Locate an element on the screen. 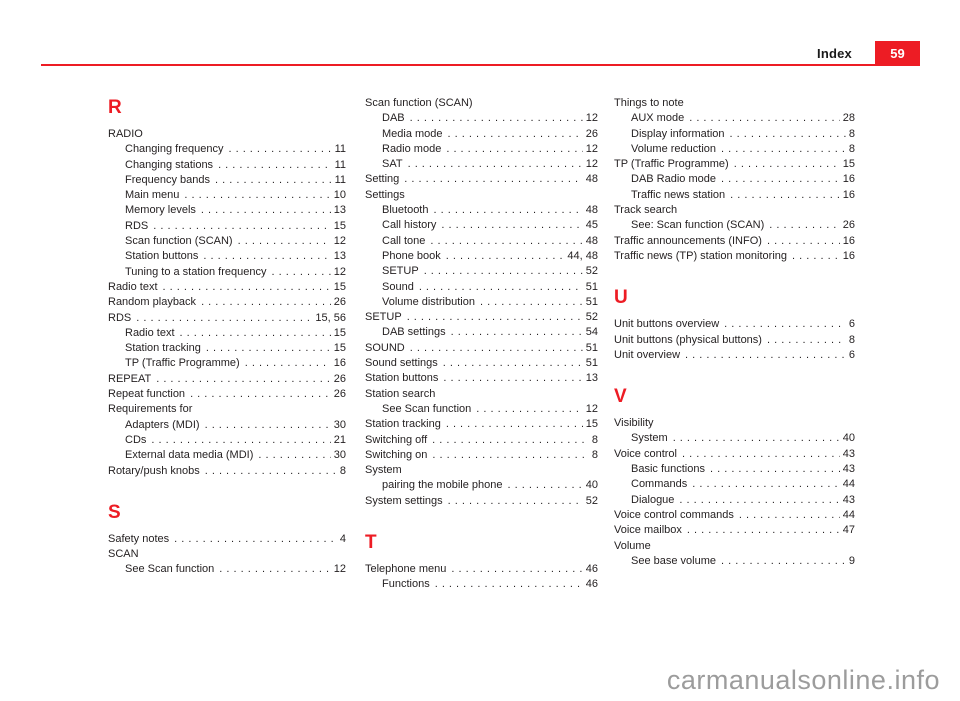  letter-heading: T is located at coordinates (371, 543).